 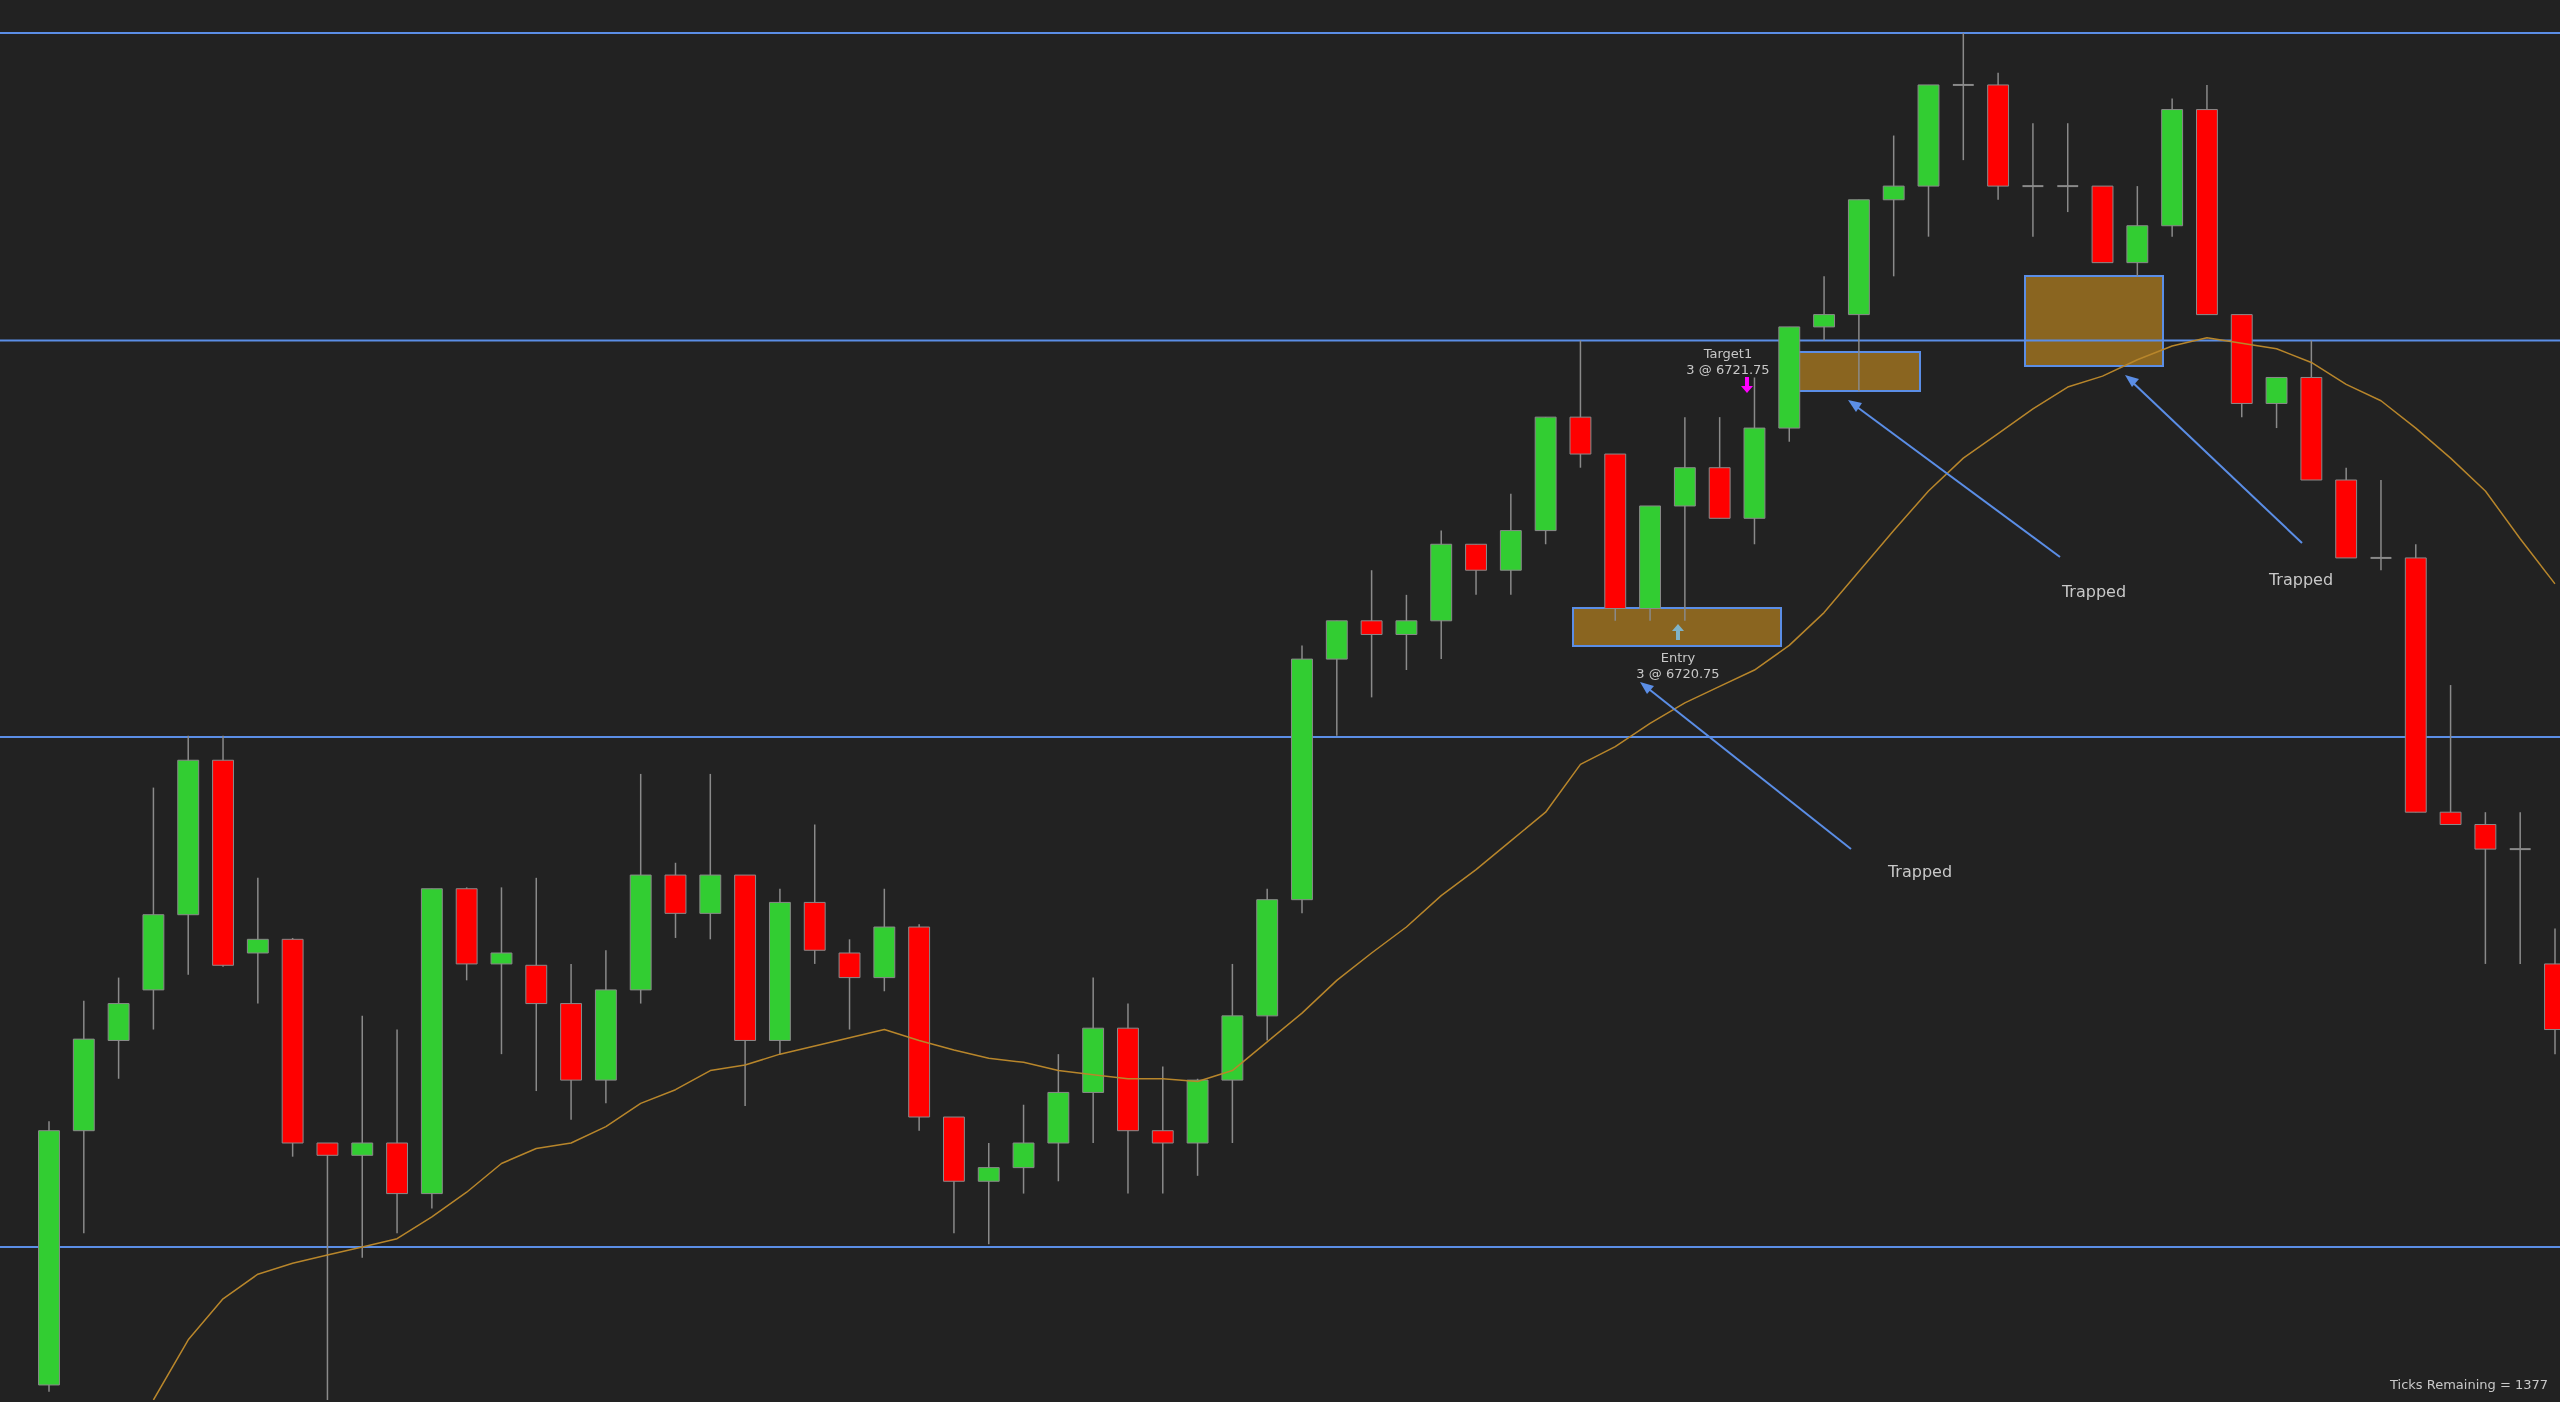 I want to click on annotation: 3 @ 6721.75, so click(x=1728, y=369).